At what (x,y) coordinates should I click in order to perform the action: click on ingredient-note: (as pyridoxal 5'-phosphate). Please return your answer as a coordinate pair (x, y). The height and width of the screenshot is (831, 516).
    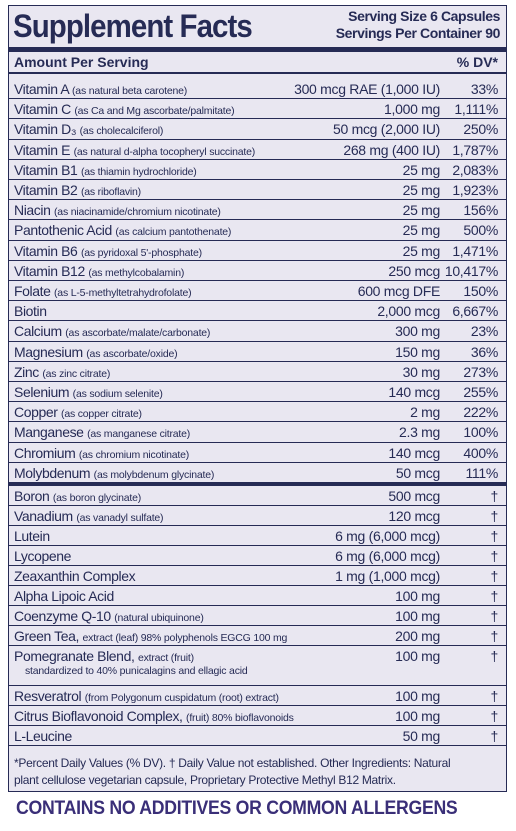
    Looking at the image, I should click on (141, 252).